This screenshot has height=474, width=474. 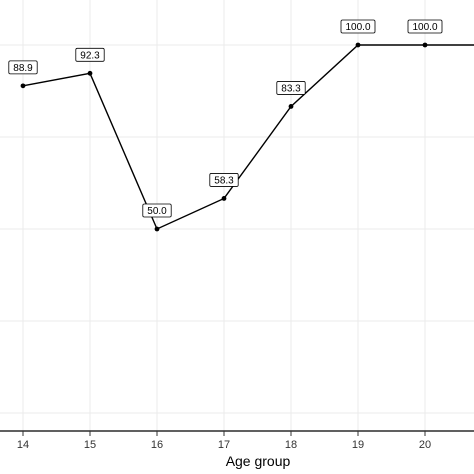 I want to click on data-label-3: 58.3, so click(x=224, y=180).